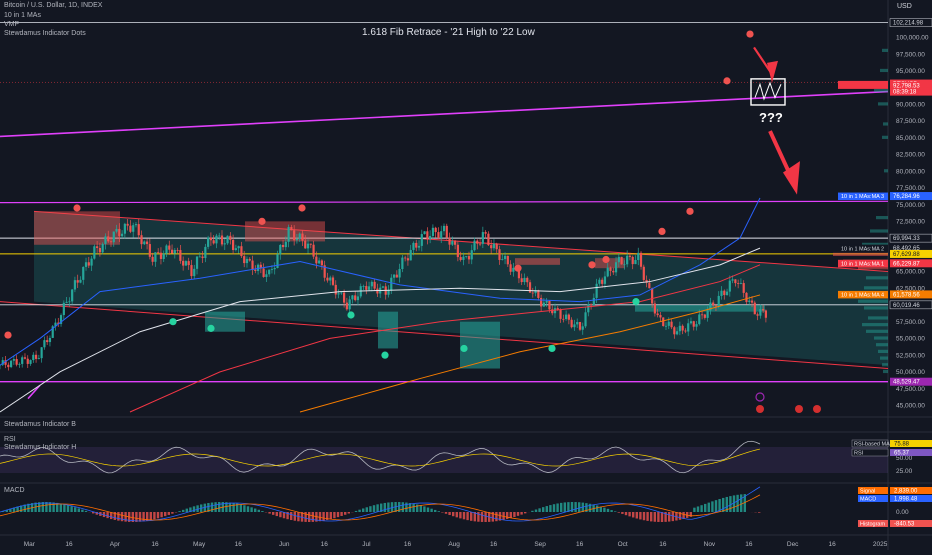 The image size is (932, 555). I want to click on sell-dot, so click(261, 221).